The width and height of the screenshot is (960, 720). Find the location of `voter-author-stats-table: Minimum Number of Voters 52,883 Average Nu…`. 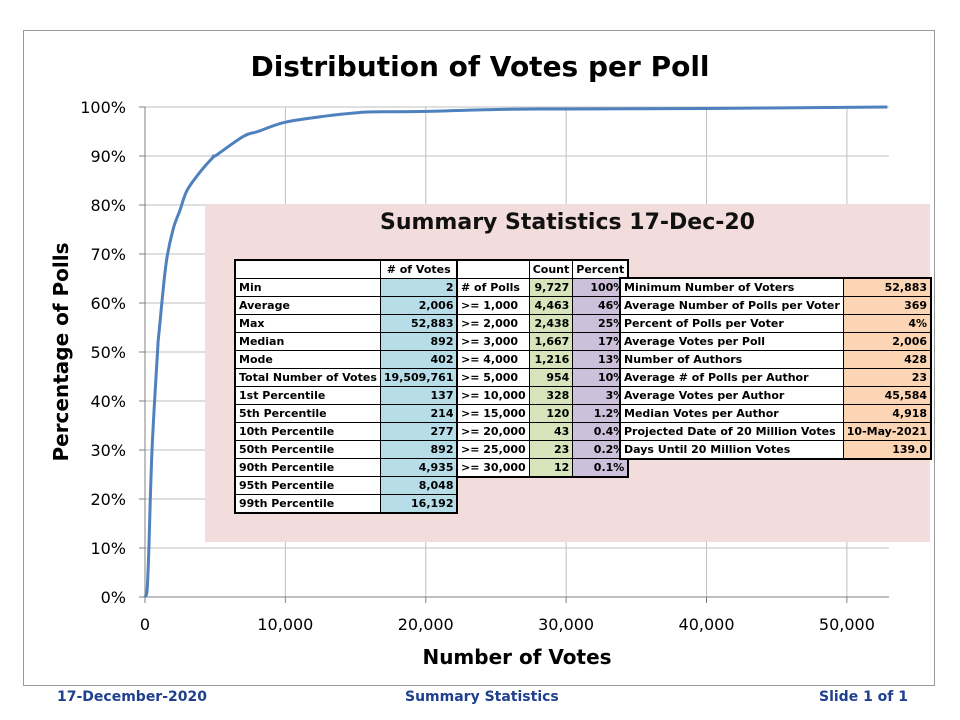

voter-author-stats-table: Minimum Number of Voters 52,883 Average Nu… is located at coordinates (776, 368).